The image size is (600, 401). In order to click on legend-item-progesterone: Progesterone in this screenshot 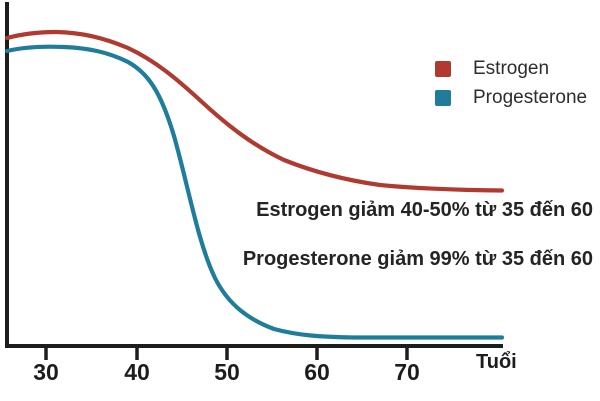, I will do `click(511, 97)`.